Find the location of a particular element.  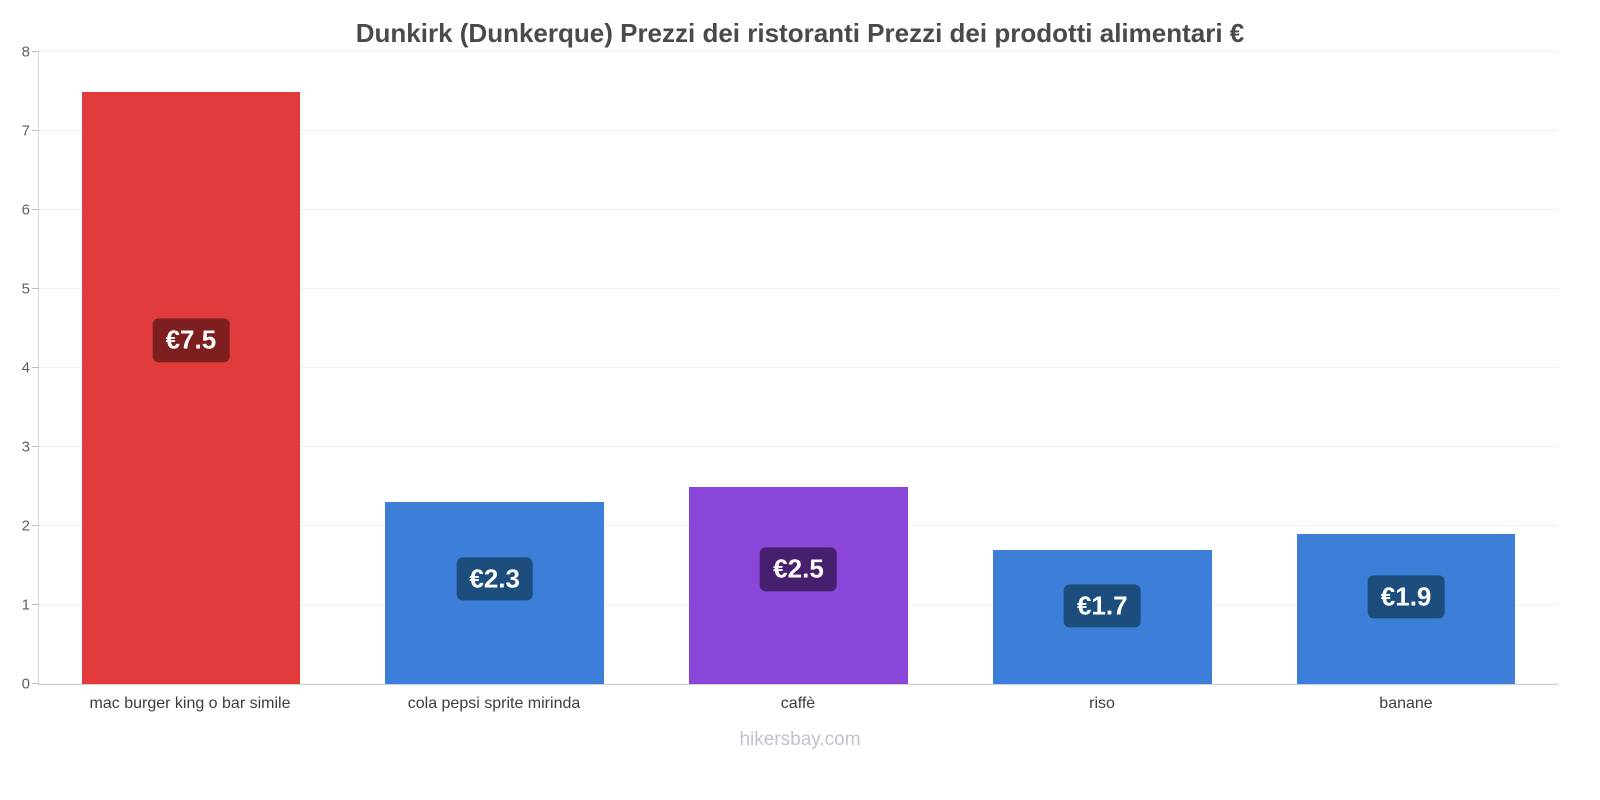

x-axis-label: caffè is located at coordinates (798, 703).